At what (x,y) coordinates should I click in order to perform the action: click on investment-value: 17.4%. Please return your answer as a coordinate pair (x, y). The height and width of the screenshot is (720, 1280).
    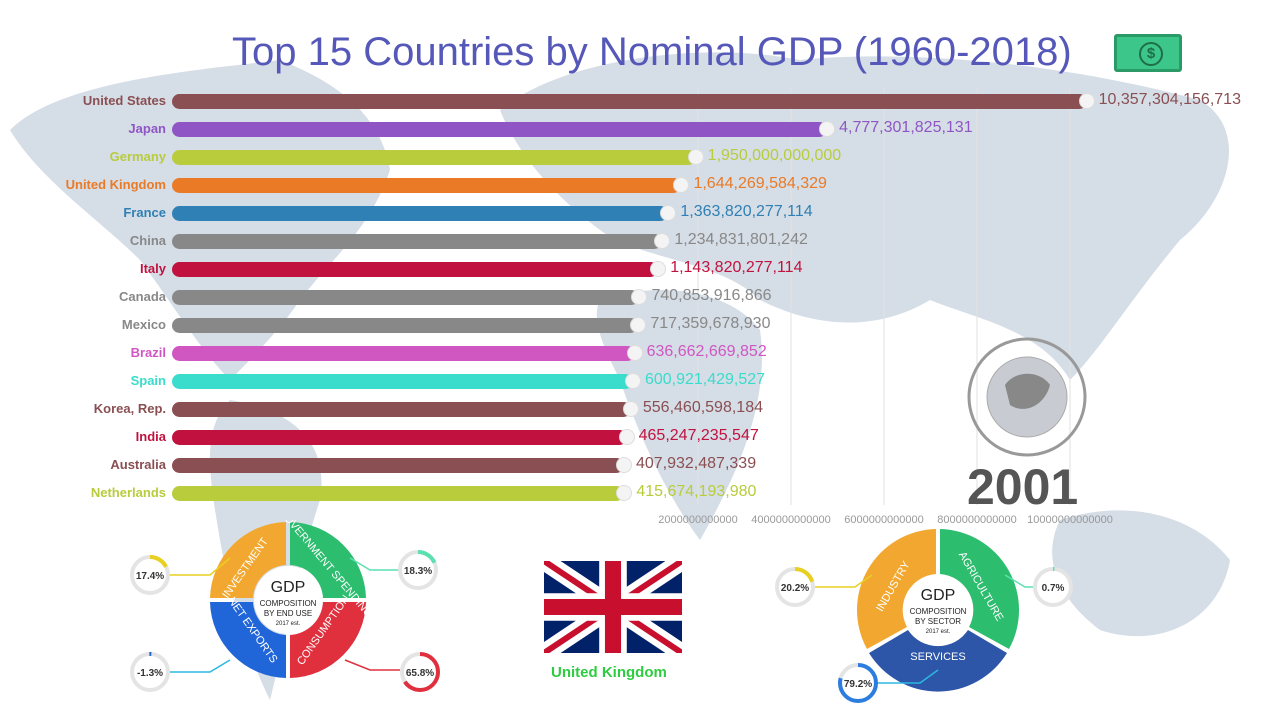
    Looking at the image, I should click on (150, 576).